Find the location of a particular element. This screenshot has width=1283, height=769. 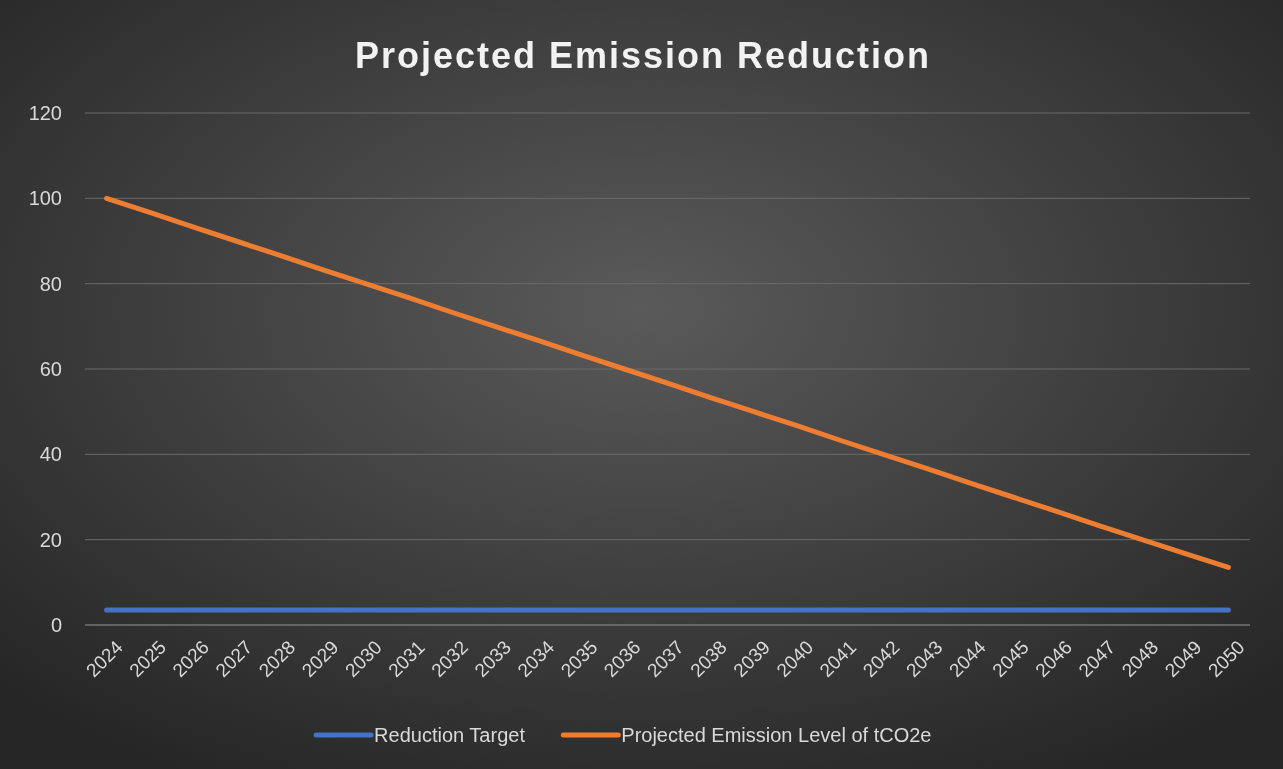

y-tick-label: 0 is located at coordinates (56, 625).